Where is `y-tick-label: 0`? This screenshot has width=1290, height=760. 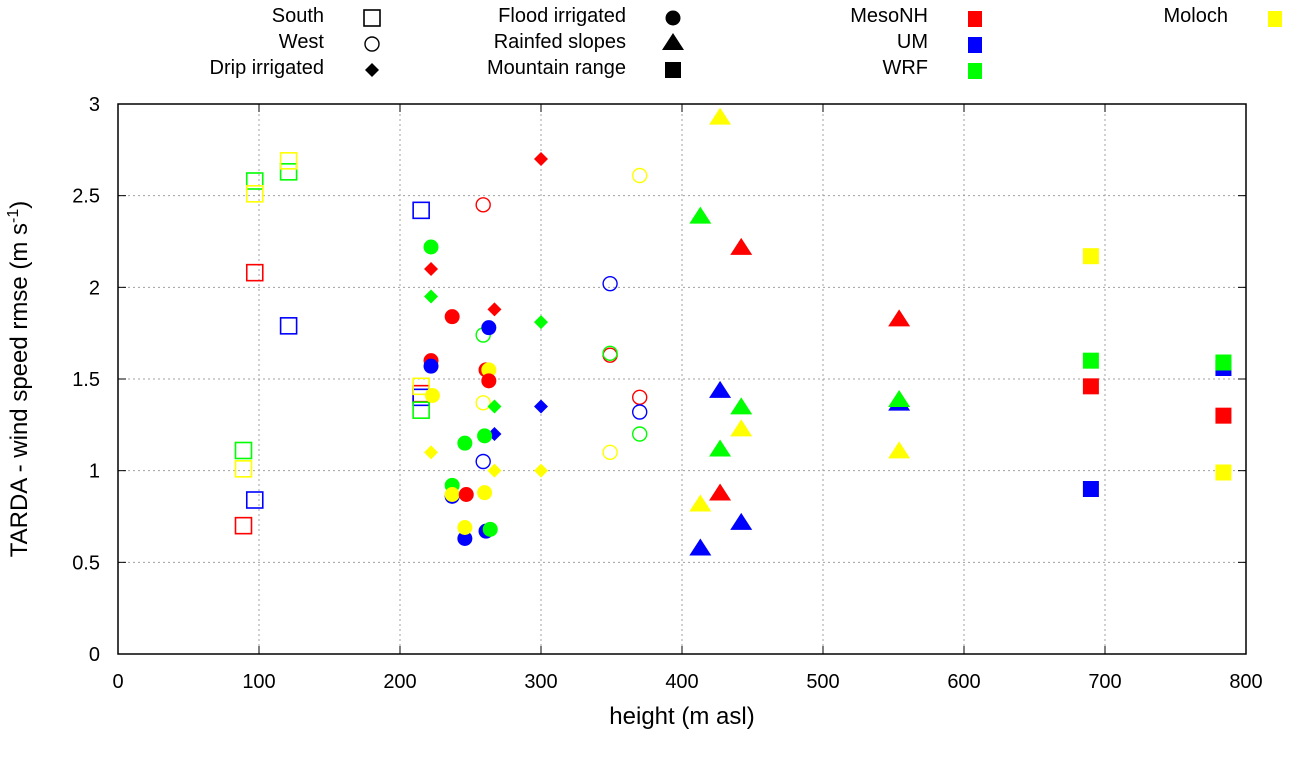 y-tick-label: 0 is located at coordinates (94, 655).